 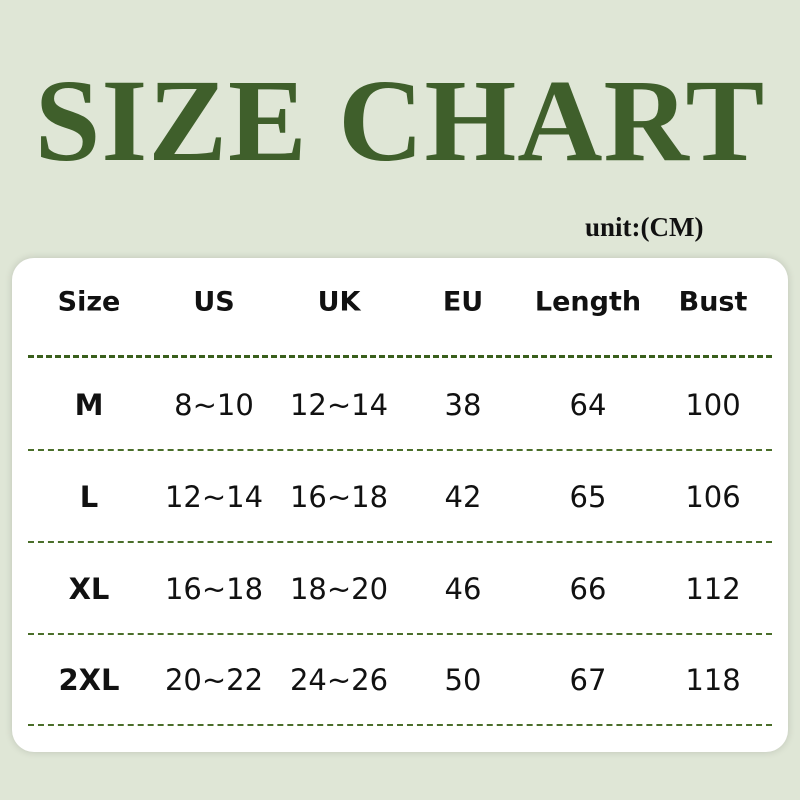 What do you see at coordinates (713, 405) in the screenshot?
I see `table-cell: 100` at bounding box center [713, 405].